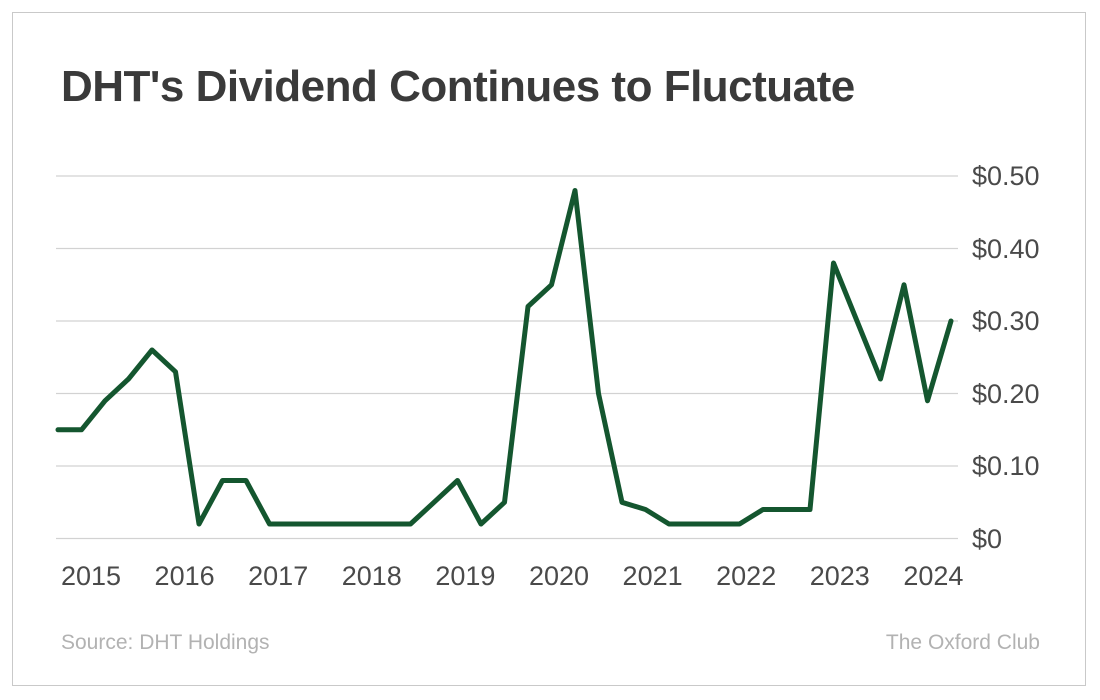 This screenshot has width=1100, height=700. What do you see at coordinates (746, 576) in the screenshot?
I see `x-tick-label: 2022` at bounding box center [746, 576].